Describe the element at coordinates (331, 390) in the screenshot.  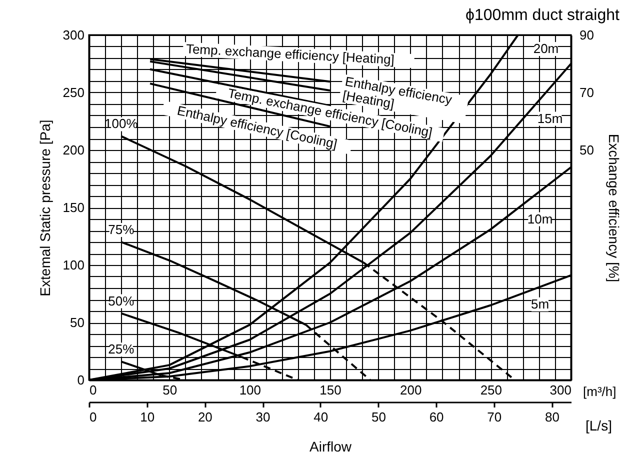
I see `x-tick-label: 150` at that location.